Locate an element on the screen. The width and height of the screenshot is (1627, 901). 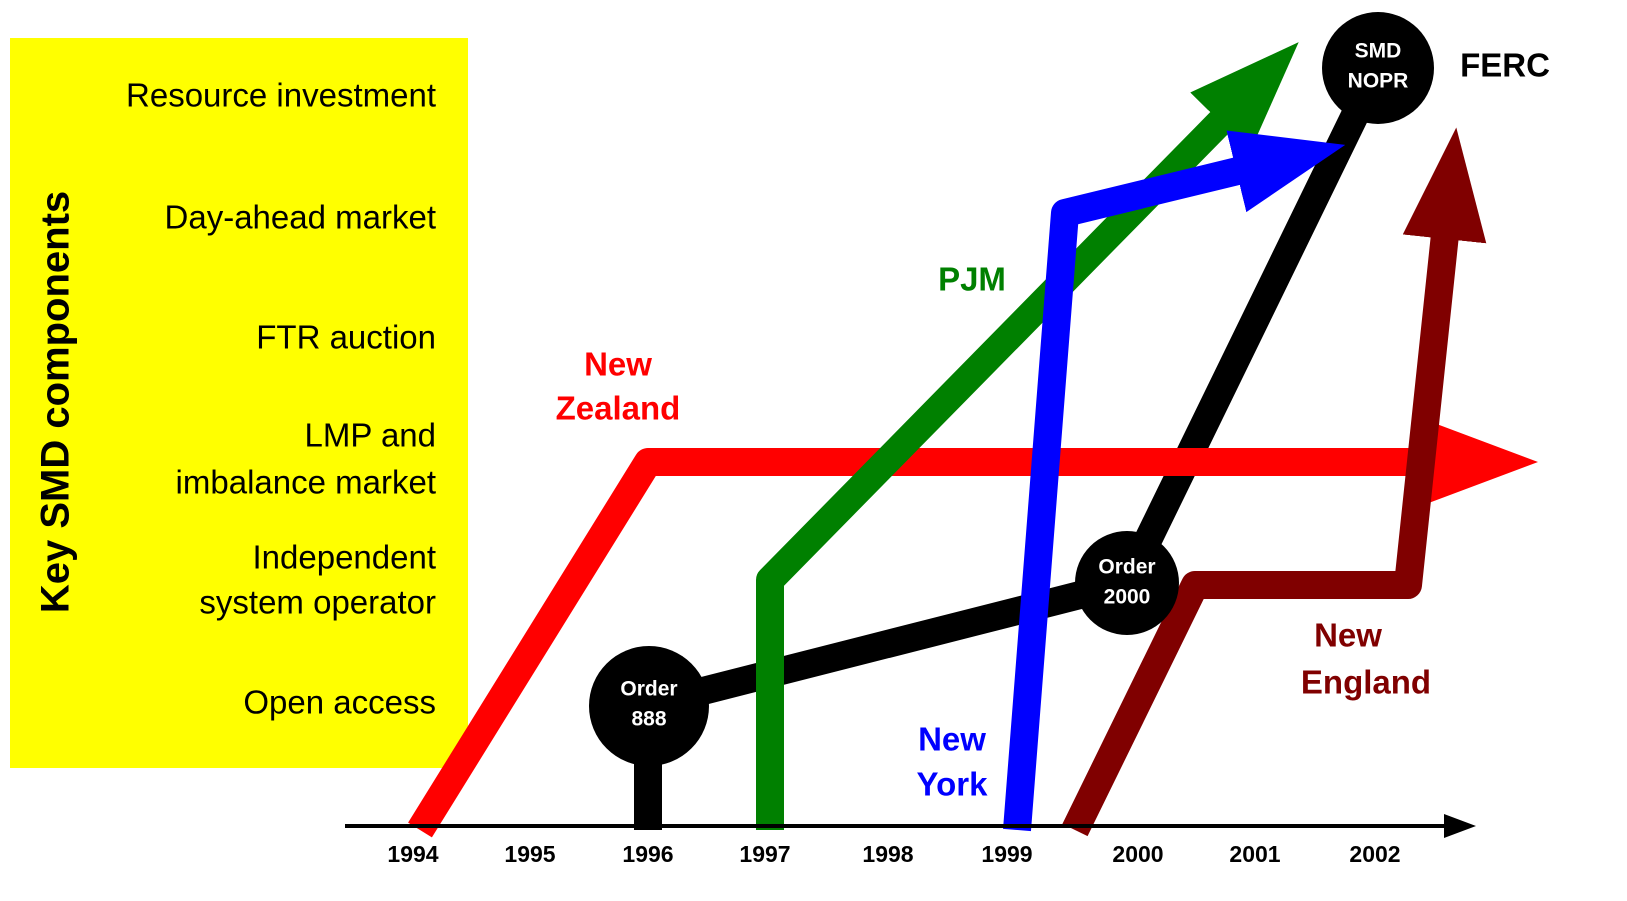
year: 1998 is located at coordinates (887, 854).